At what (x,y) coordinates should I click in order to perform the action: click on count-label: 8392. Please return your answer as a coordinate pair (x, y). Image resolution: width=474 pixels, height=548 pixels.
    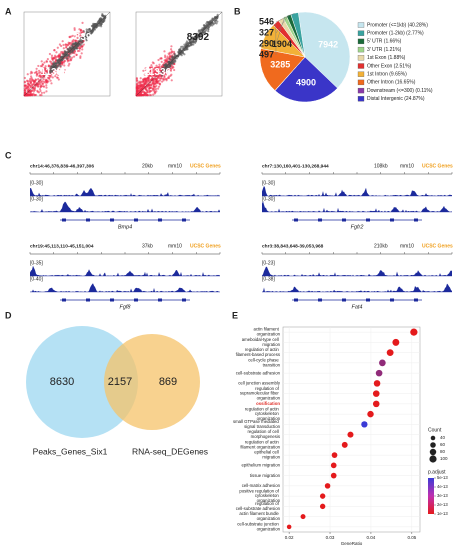
    Looking at the image, I should click on (86, 37).